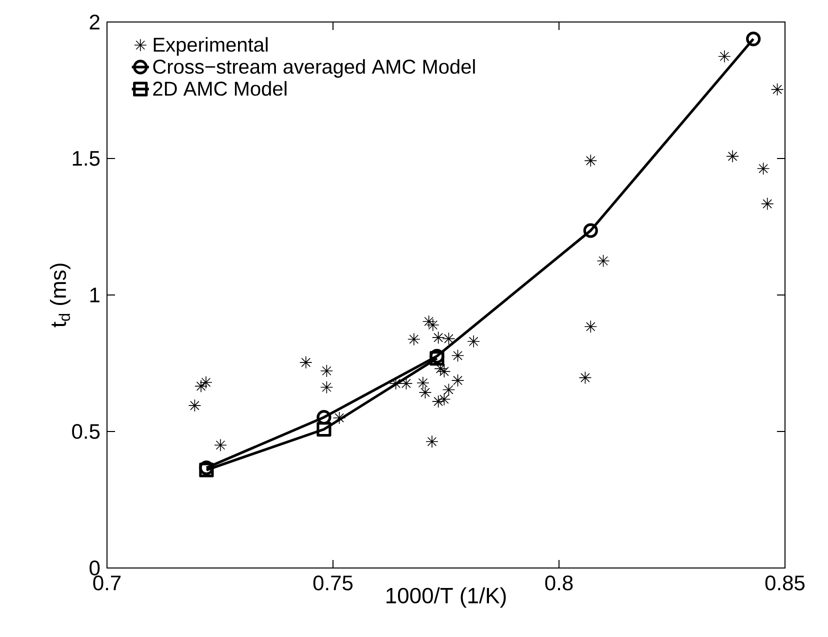  I want to click on x-tick-label: 0.7, so click(107, 583).